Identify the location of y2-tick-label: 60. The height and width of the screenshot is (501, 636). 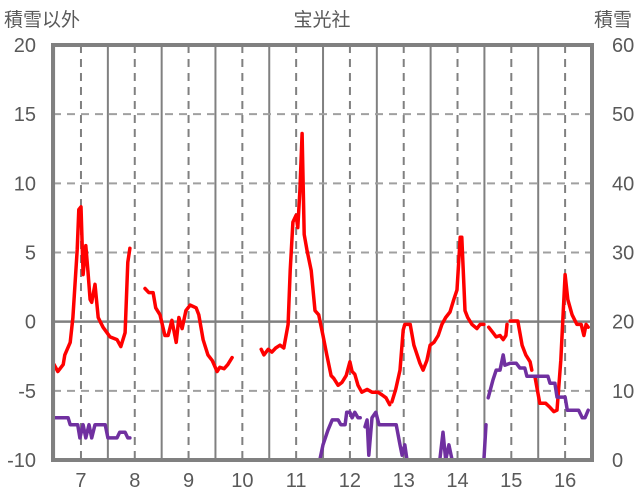
(623, 46).